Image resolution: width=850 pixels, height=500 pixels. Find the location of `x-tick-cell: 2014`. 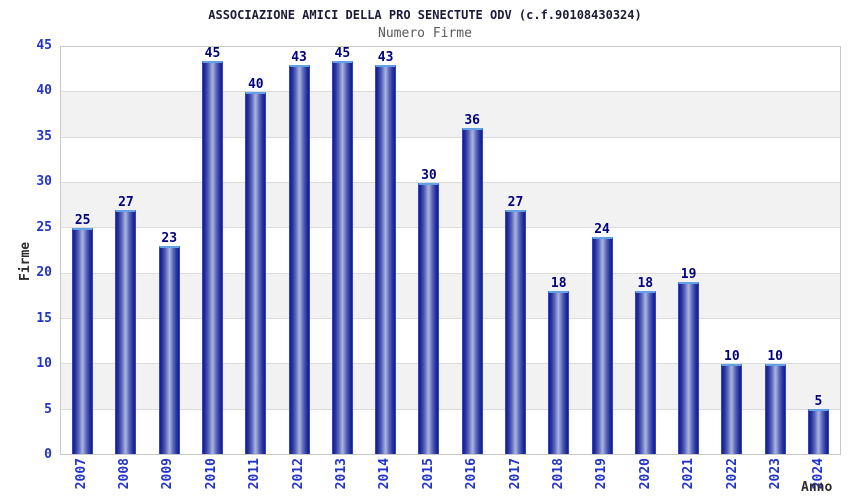

x-tick-cell: 2014 is located at coordinates (385, 479).